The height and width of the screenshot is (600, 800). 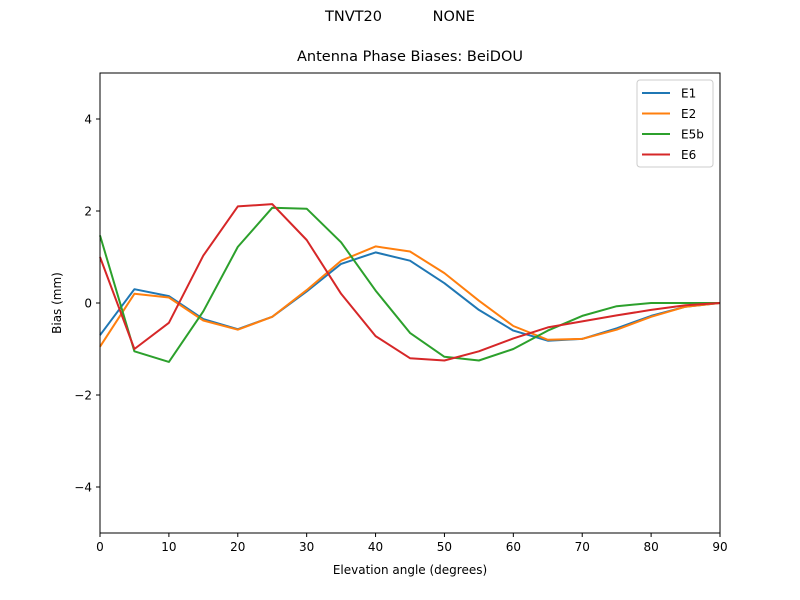 I want to click on legend-box, so click(x=675, y=123).